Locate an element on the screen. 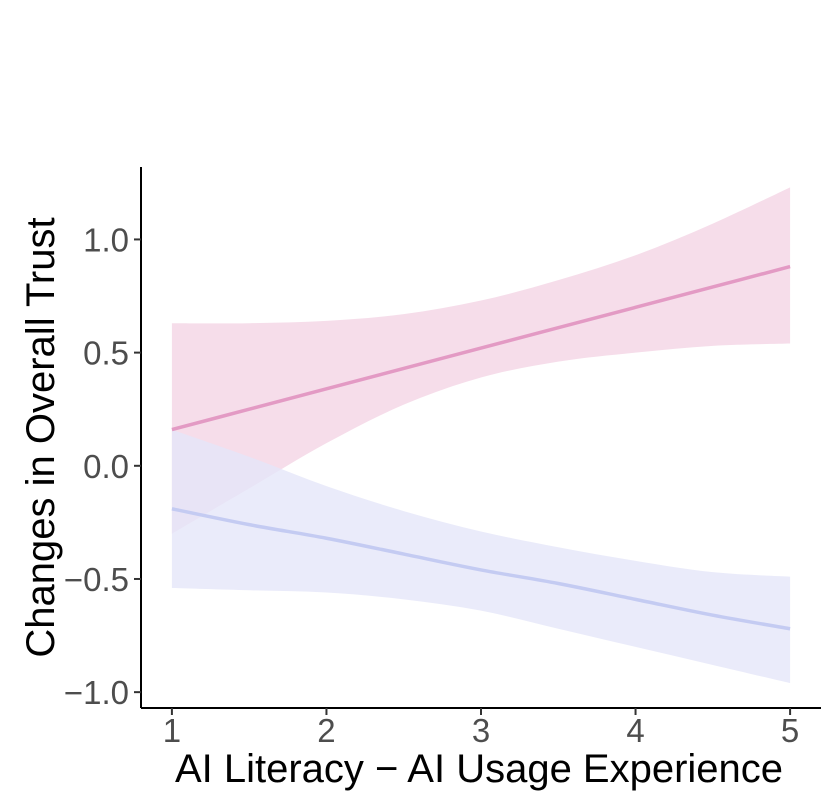 This screenshot has width=830, height=799. y-axis-title: Changes in Overall Trust is located at coordinates (41, 437).